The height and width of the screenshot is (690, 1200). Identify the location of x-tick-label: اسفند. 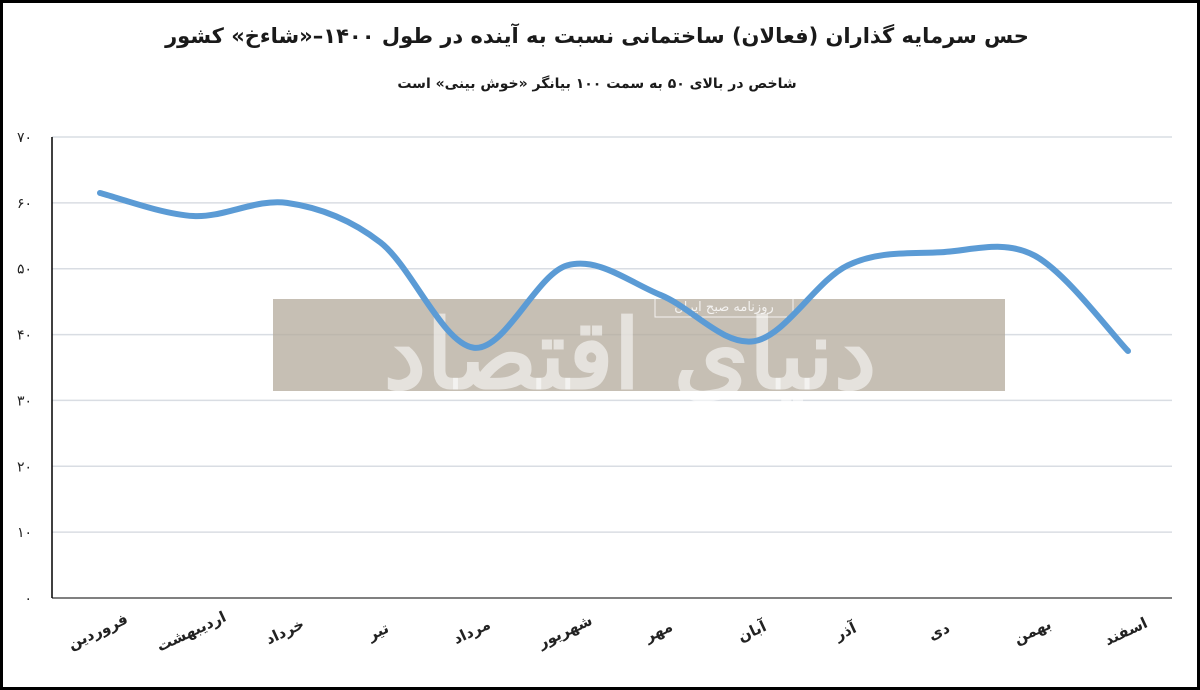
(1125, 632).